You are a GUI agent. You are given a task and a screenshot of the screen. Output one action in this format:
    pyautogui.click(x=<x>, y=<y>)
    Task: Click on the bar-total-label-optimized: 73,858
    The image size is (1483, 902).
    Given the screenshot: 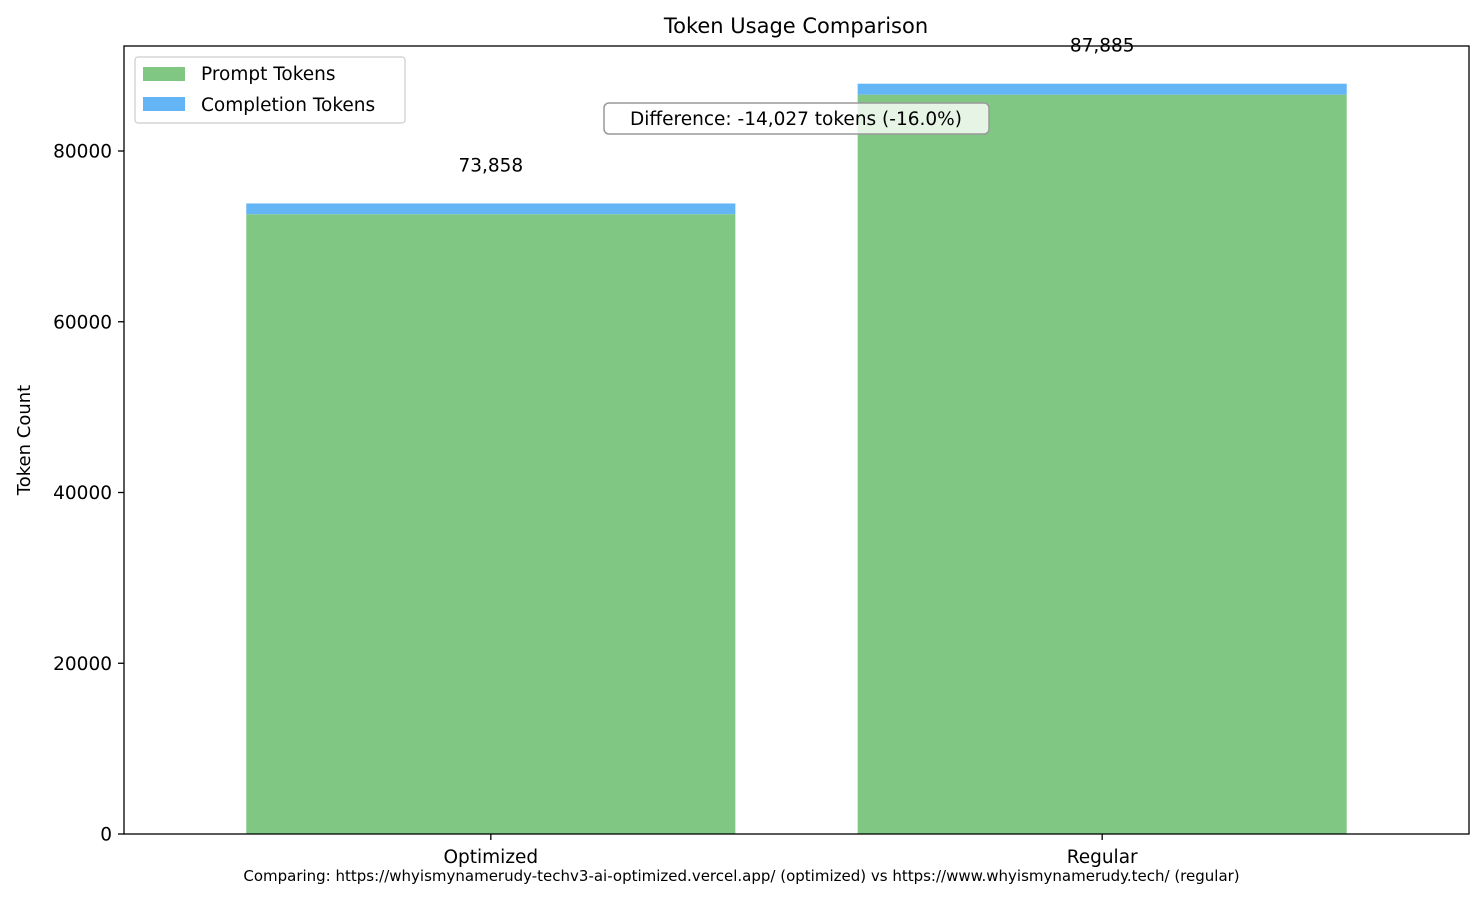 What is the action you would take?
    pyautogui.click(x=490, y=165)
    